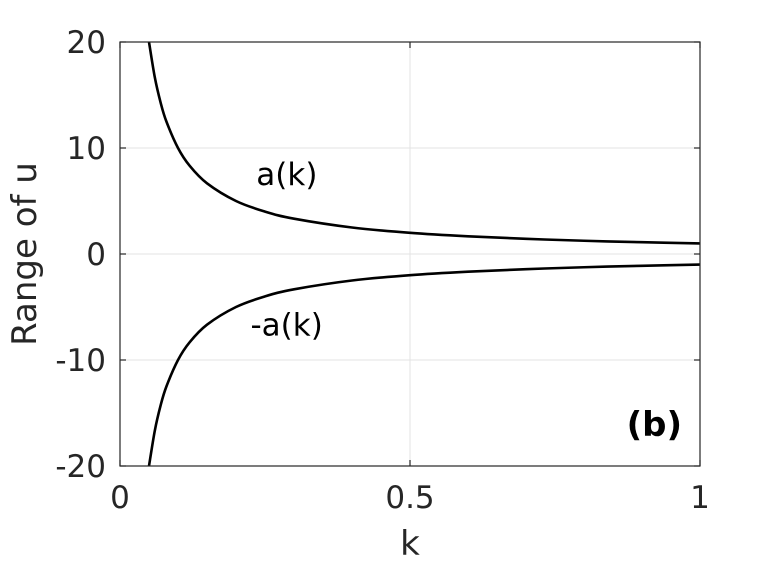 The height and width of the screenshot is (566, 773). What do you see at coordinates (80, 361) in the screenshot?
I see `y-tick-label: -10` at bounding box center [80, 361].